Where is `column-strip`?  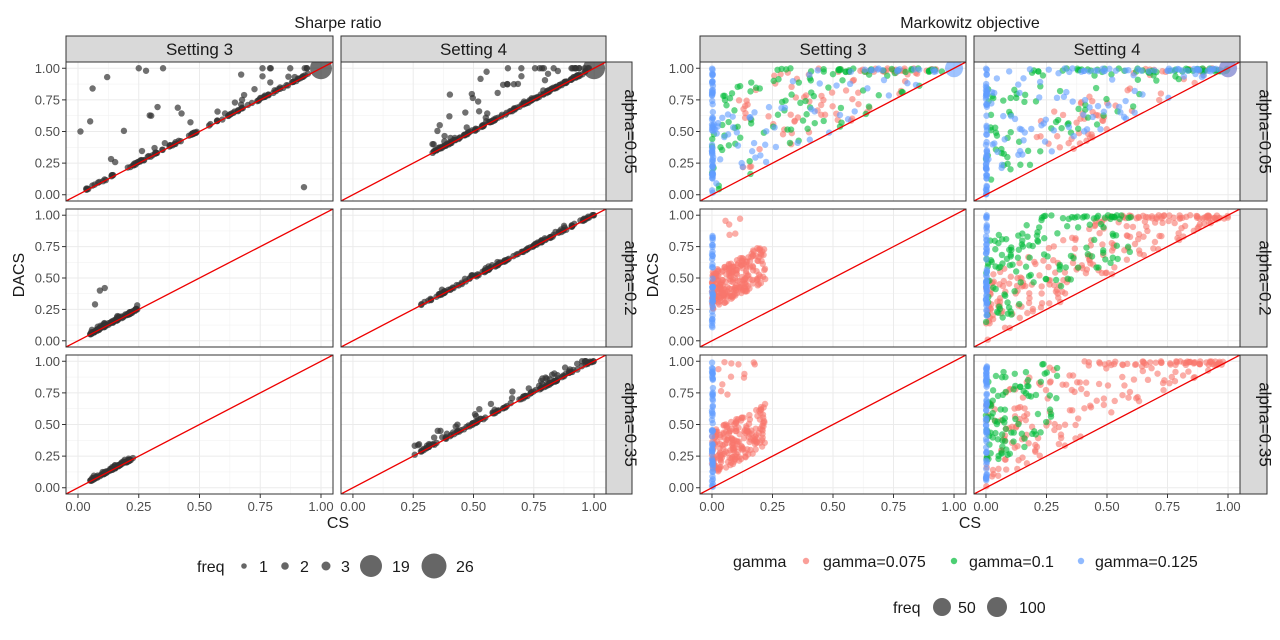 column-strip is located at coordinates (473, 49).